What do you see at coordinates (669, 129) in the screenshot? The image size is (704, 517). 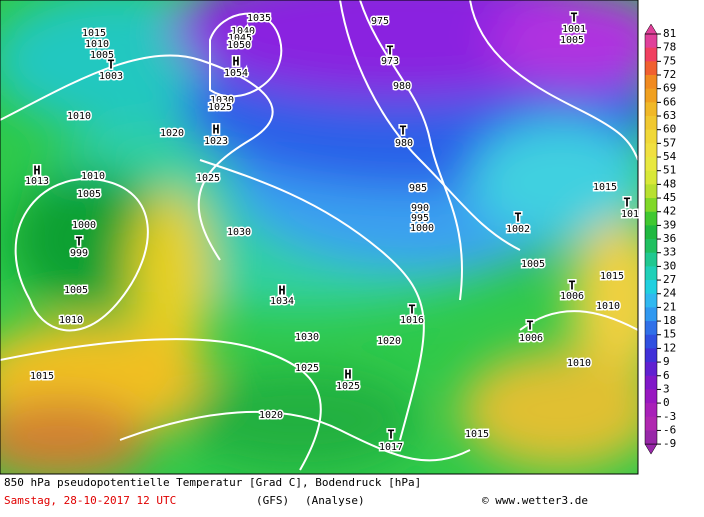 I see `colorbar-label: 60` at bounding box center [669, 129].